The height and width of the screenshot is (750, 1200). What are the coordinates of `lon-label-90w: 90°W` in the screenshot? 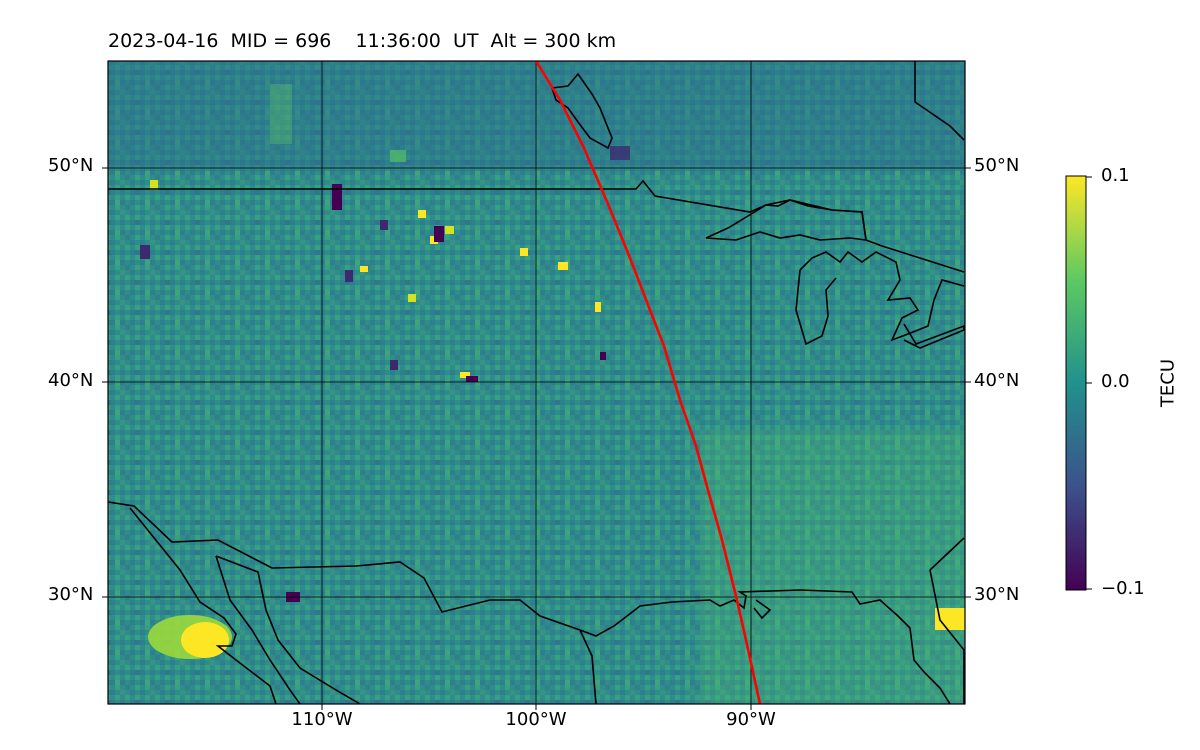 It's located at (751, 719).